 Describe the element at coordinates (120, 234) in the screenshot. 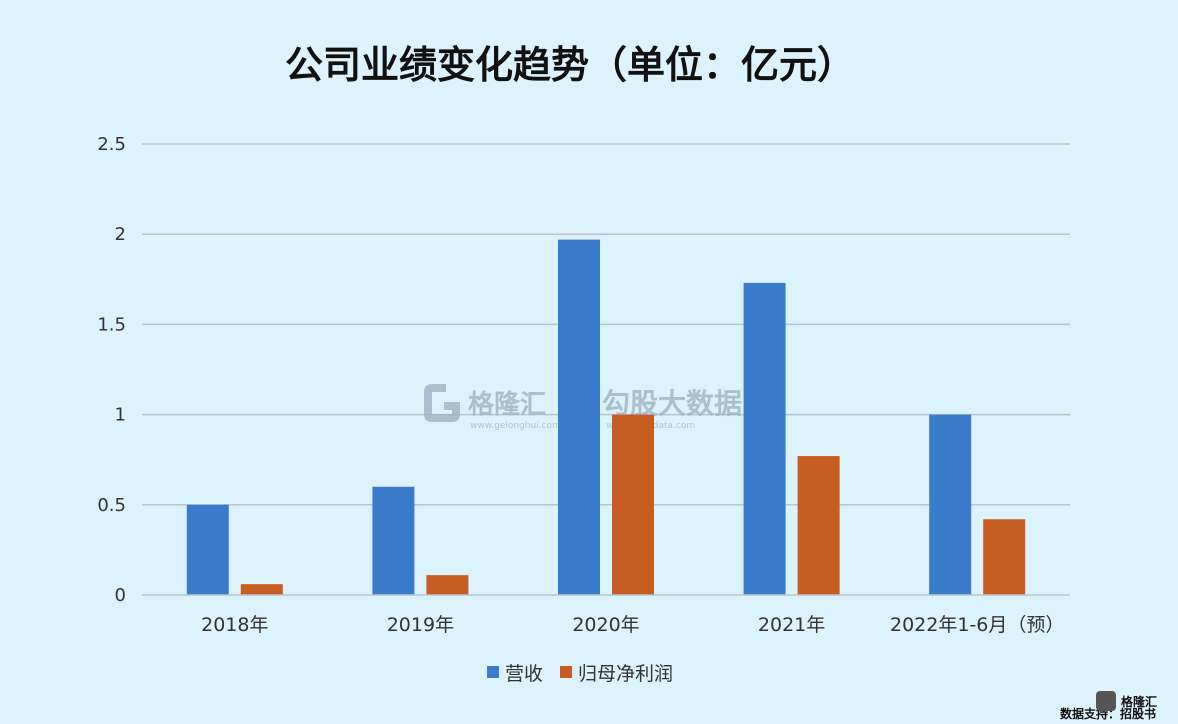

I see `y-tick-label: 2` at that location.